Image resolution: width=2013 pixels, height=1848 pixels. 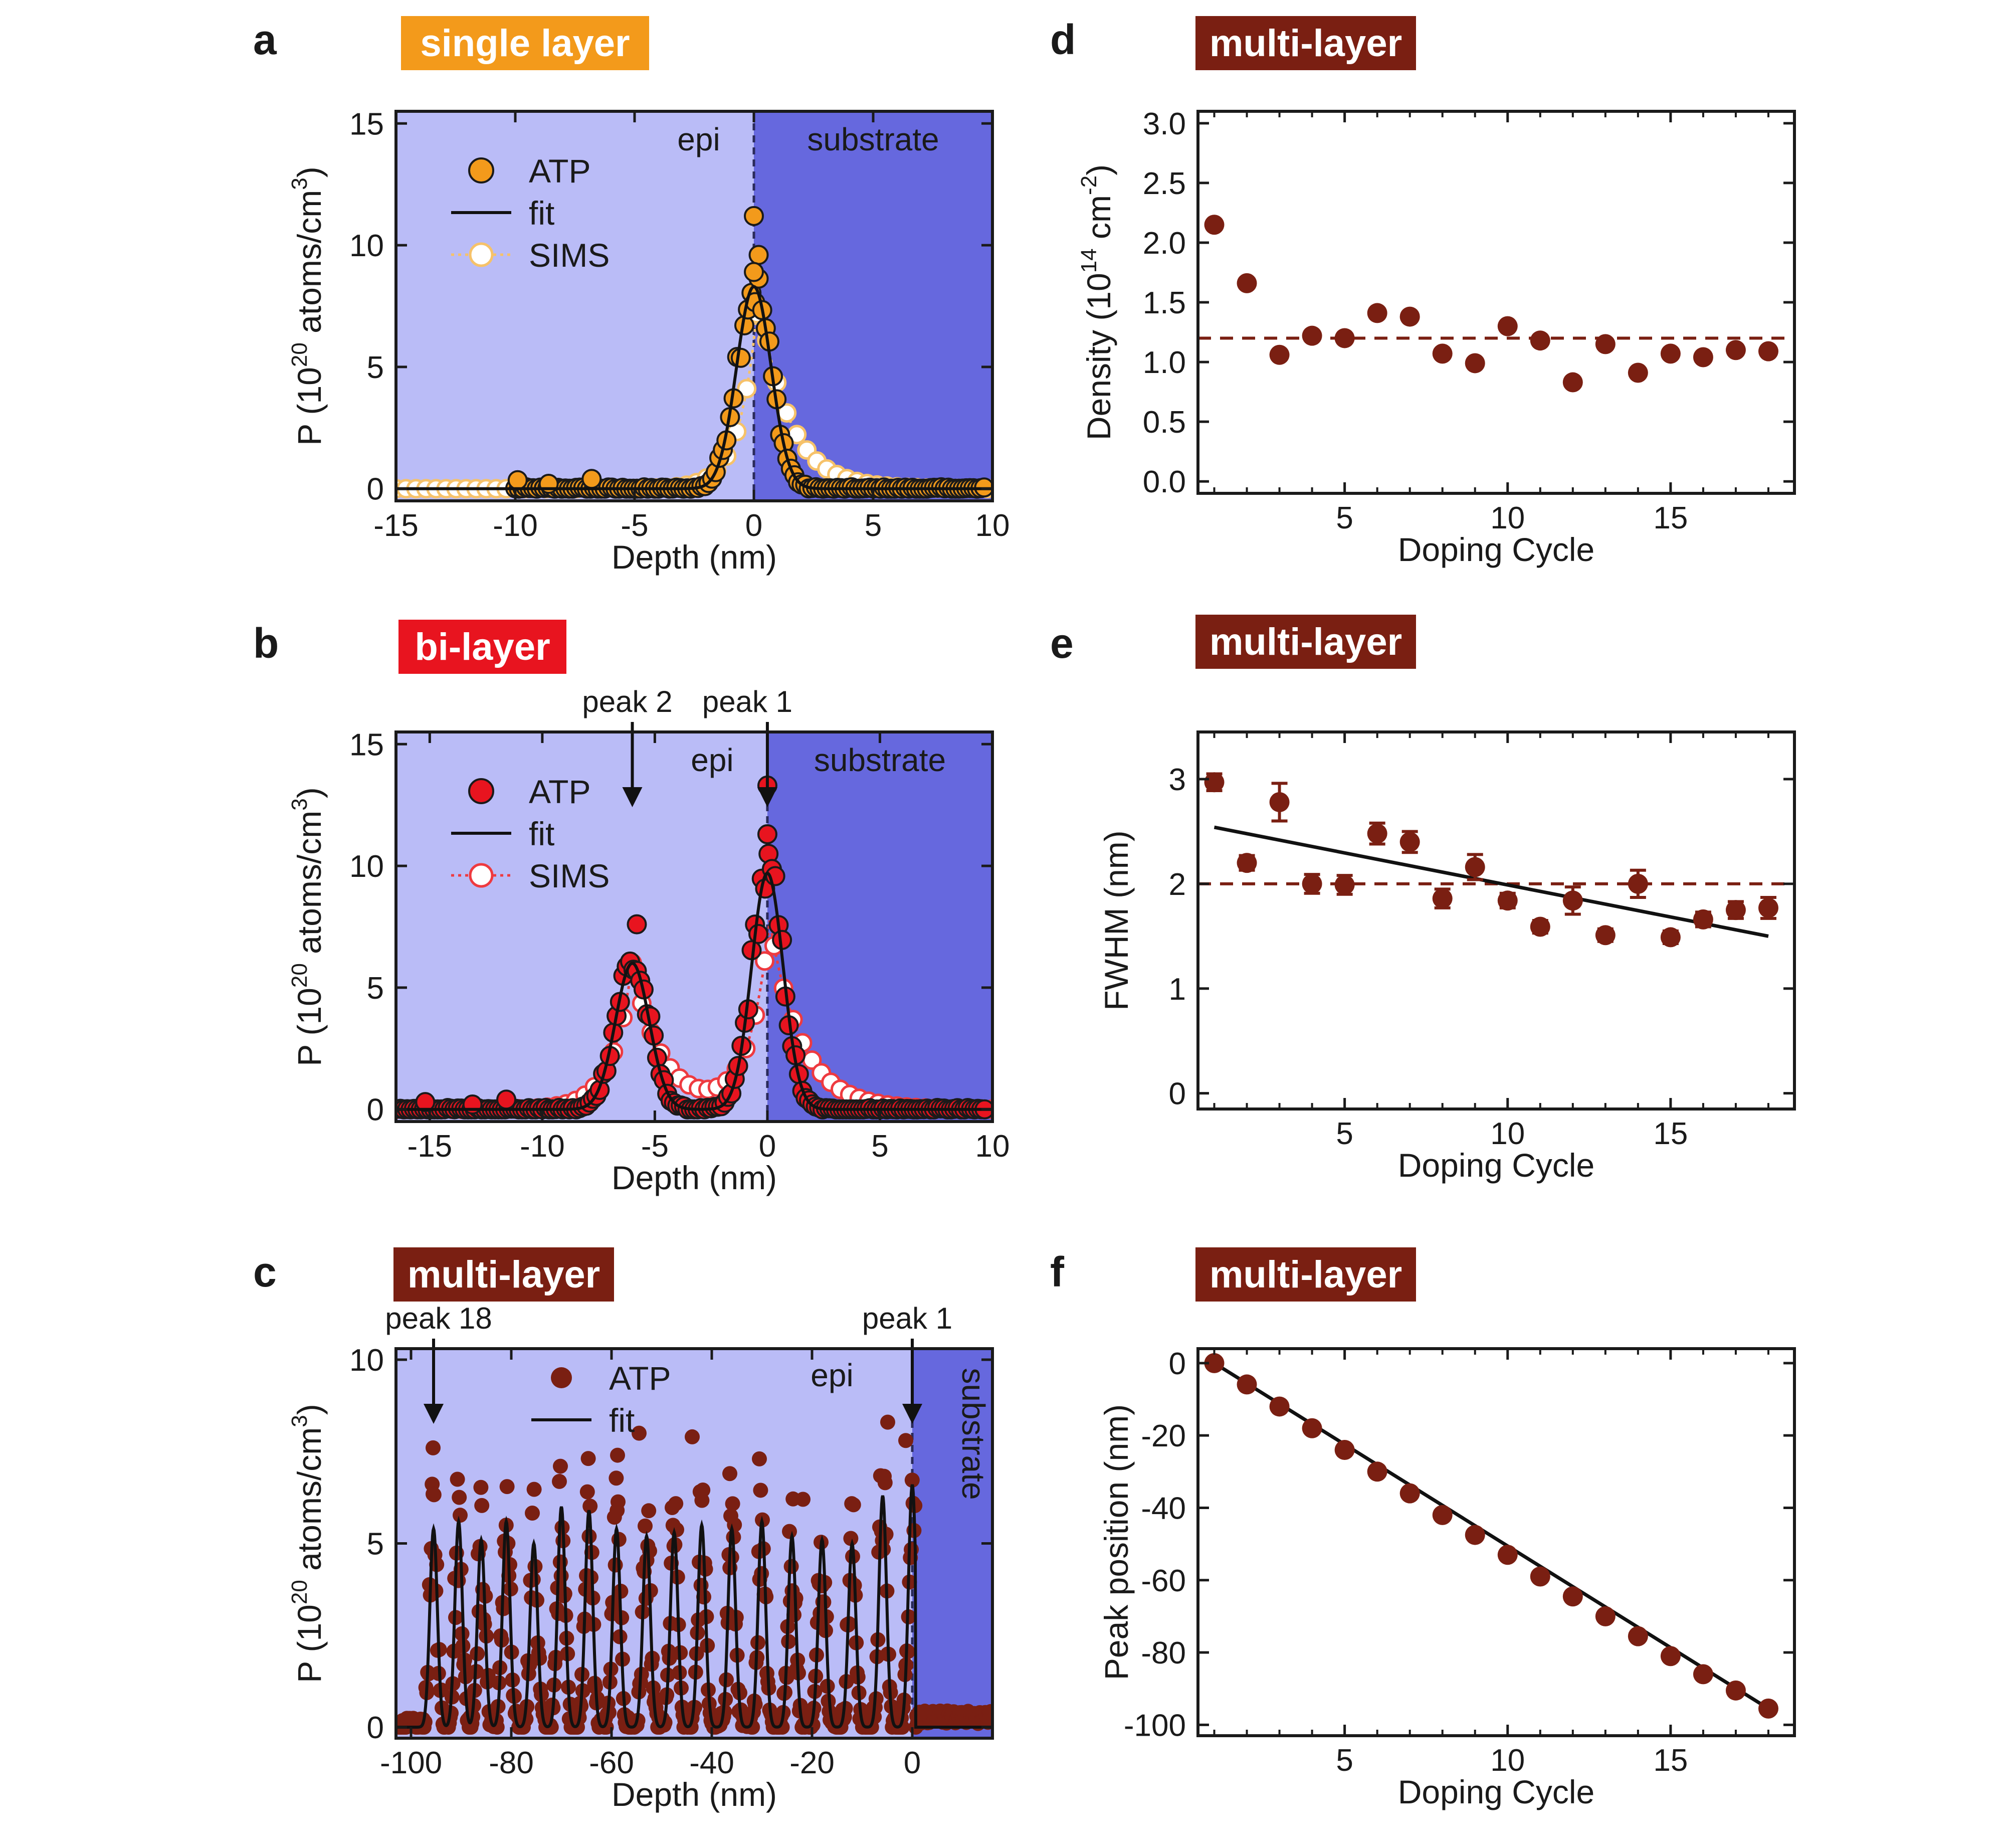 I want to click on y-tick-label: 2.0, so click(x=1165, y=243).